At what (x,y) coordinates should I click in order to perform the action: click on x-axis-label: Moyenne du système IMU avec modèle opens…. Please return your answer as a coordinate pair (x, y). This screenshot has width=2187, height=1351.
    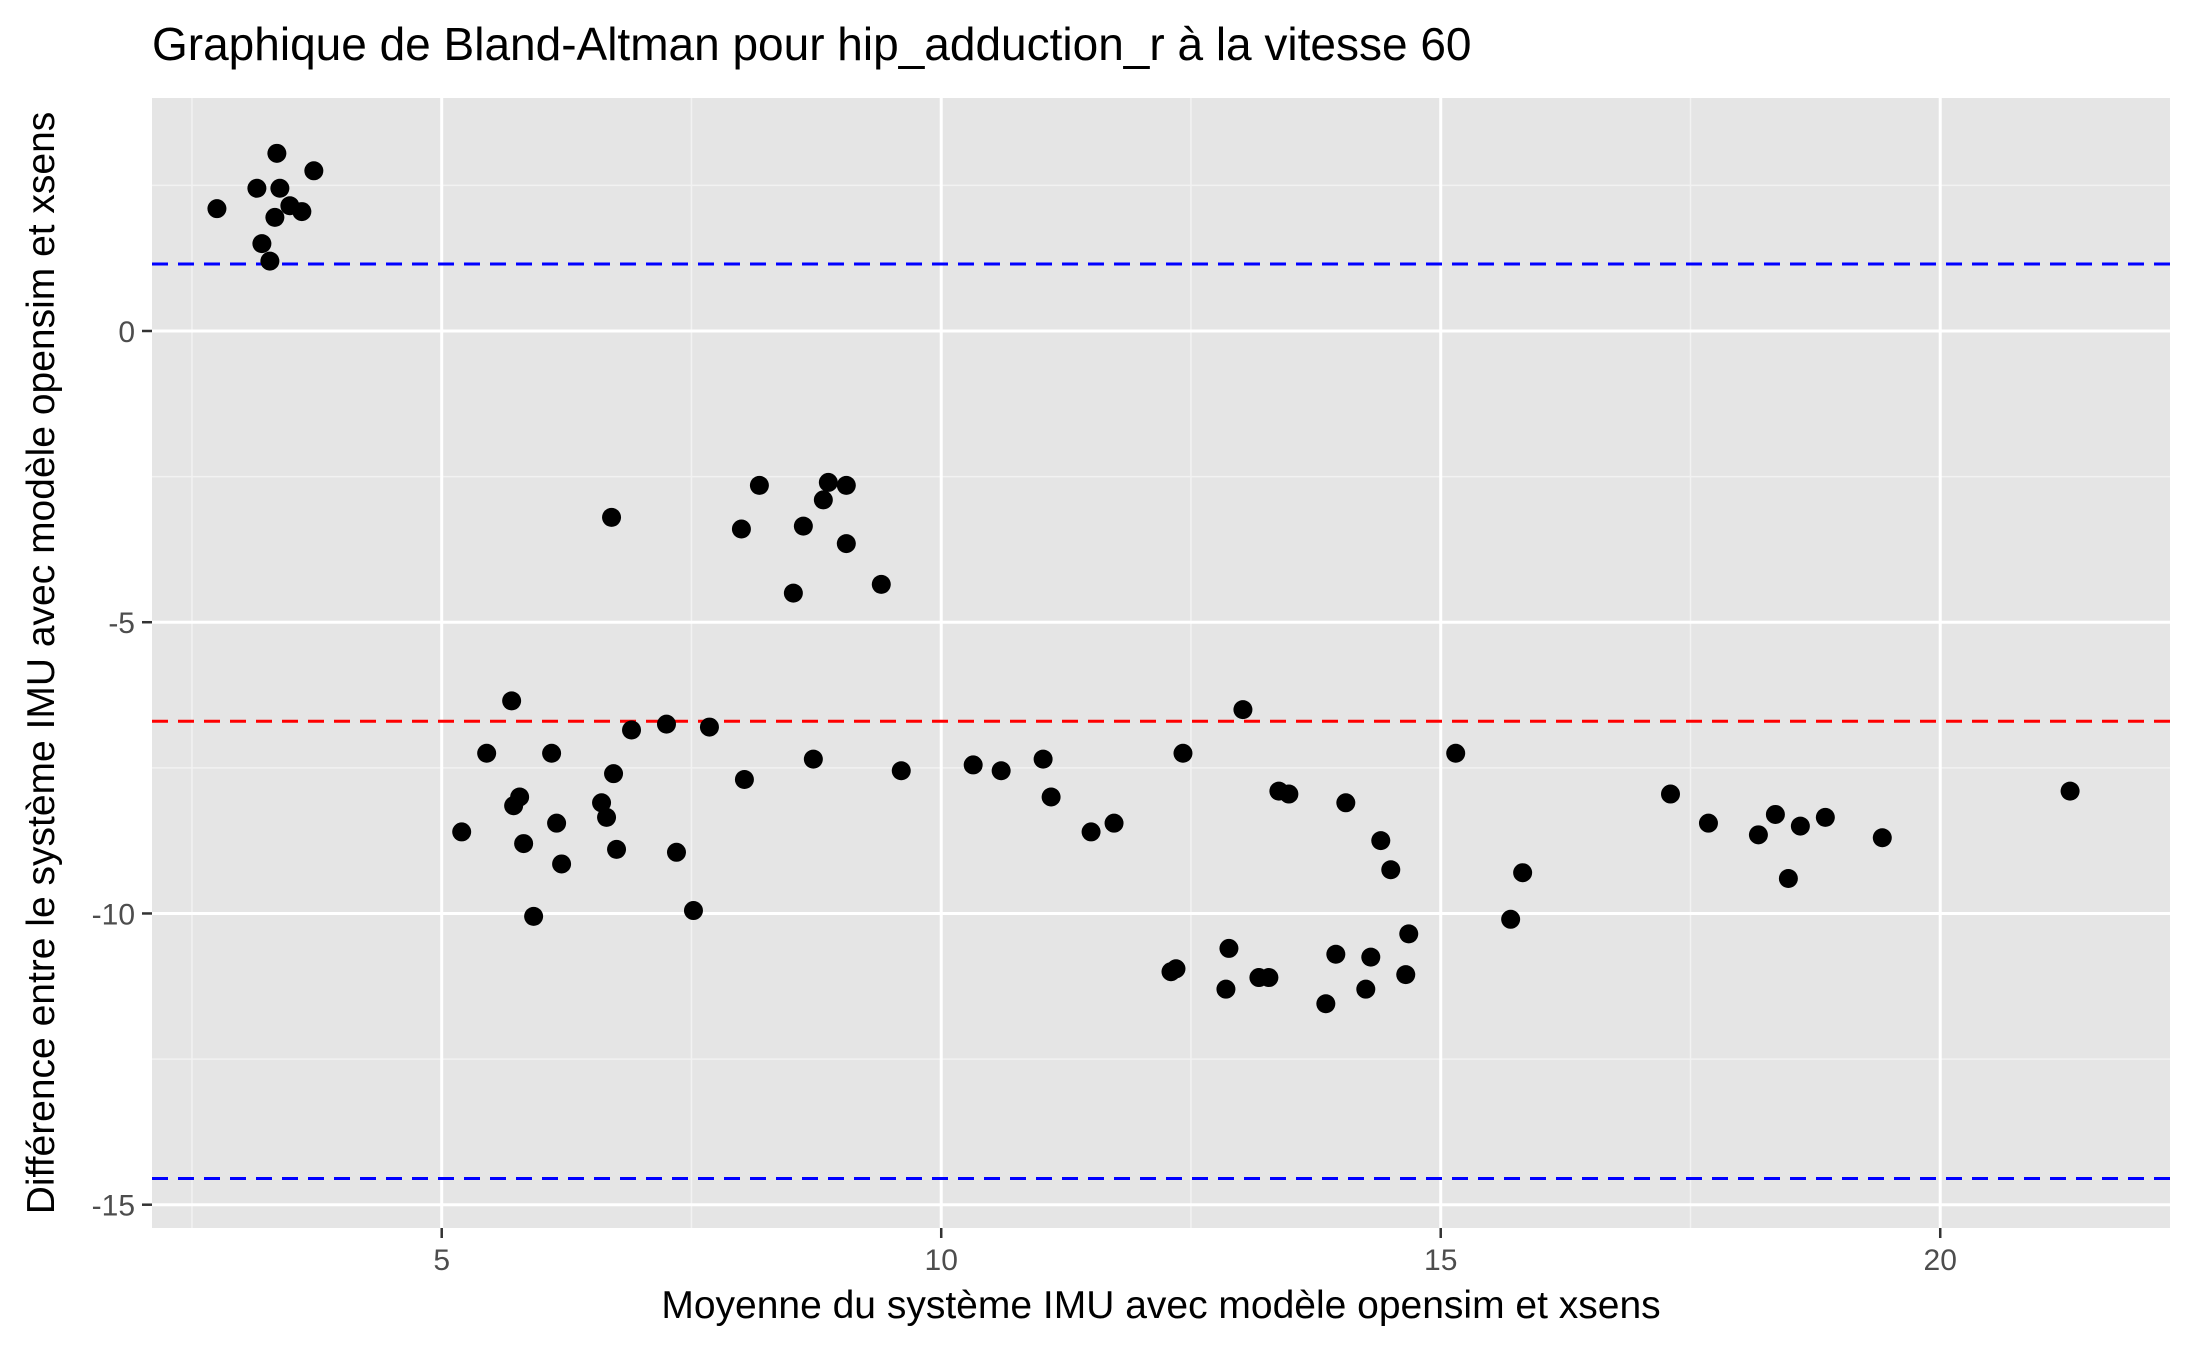
    Looking at the image, I should click on (1160, 1305).